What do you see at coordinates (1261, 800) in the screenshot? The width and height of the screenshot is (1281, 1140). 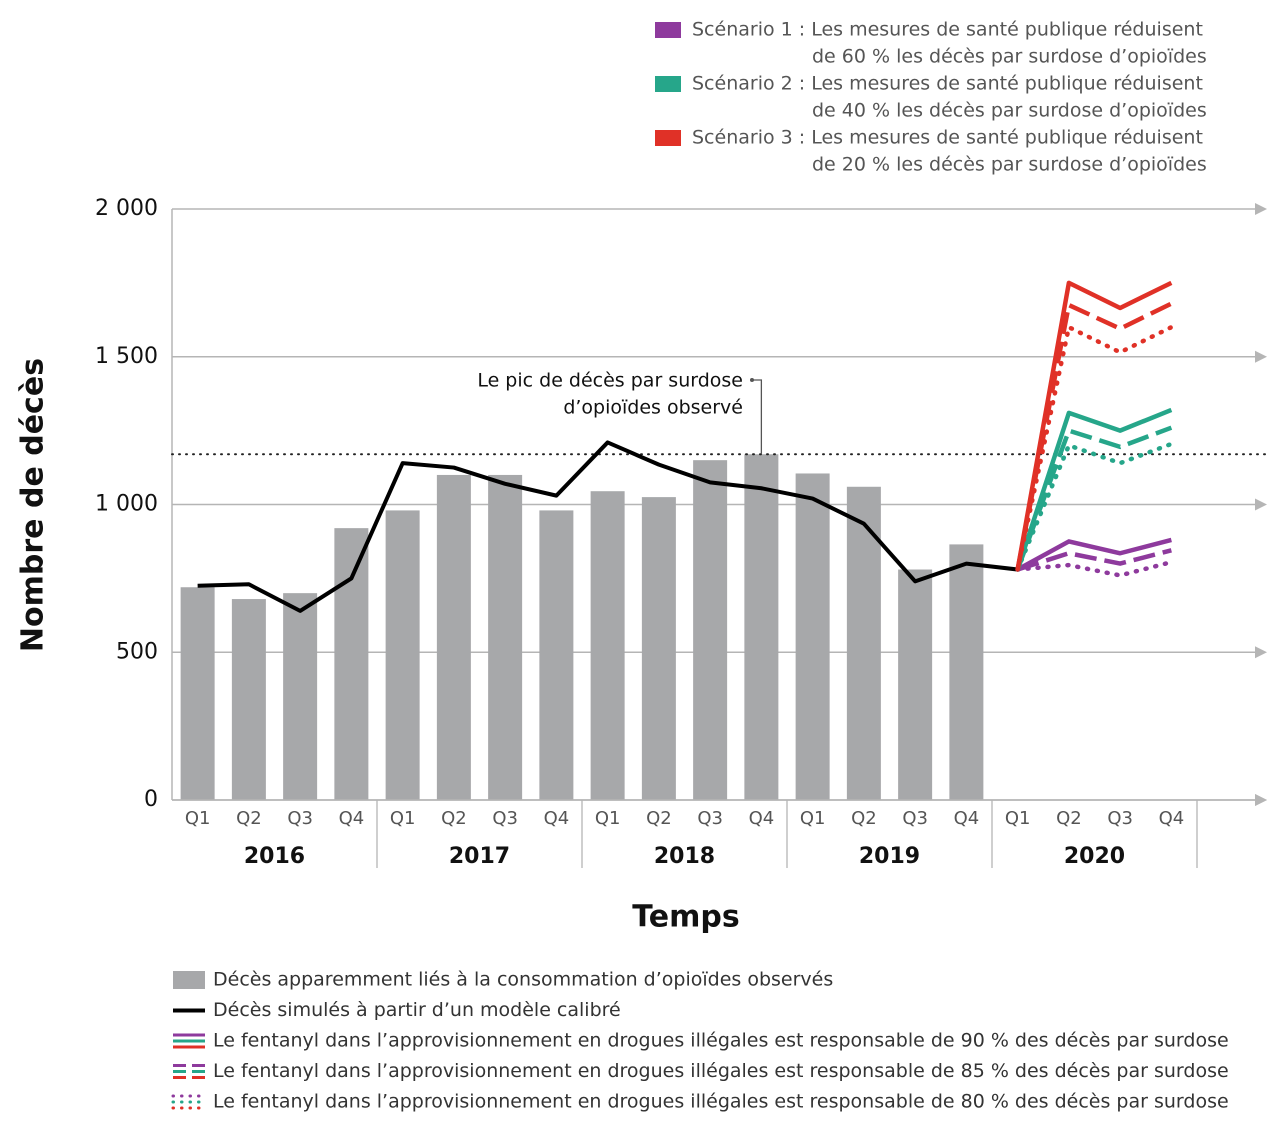 I see `x-axis-arrow` at bounding box center [1261, 800].